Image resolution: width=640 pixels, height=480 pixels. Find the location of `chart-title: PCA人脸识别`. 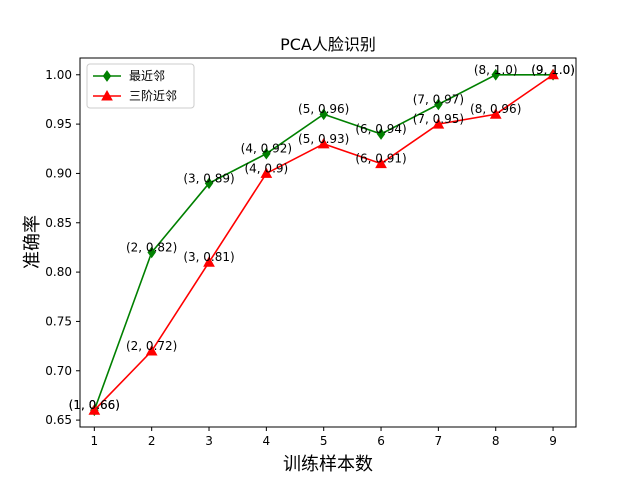

chart-title: PCA人脸识别 is located at coordinates (328, 44).